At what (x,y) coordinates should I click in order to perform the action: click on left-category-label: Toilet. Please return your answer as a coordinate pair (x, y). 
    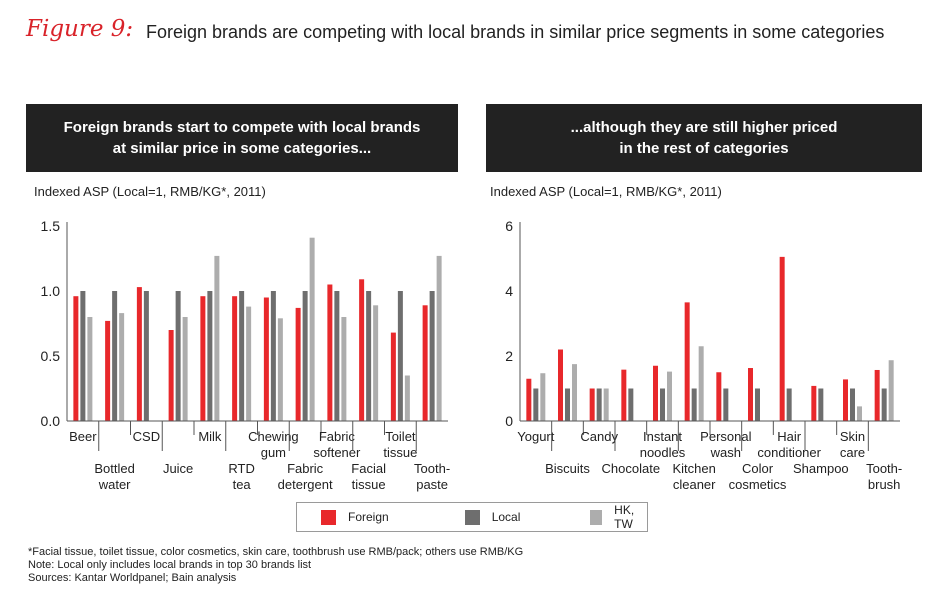
    Looking at the image, I should click on (400, 436).